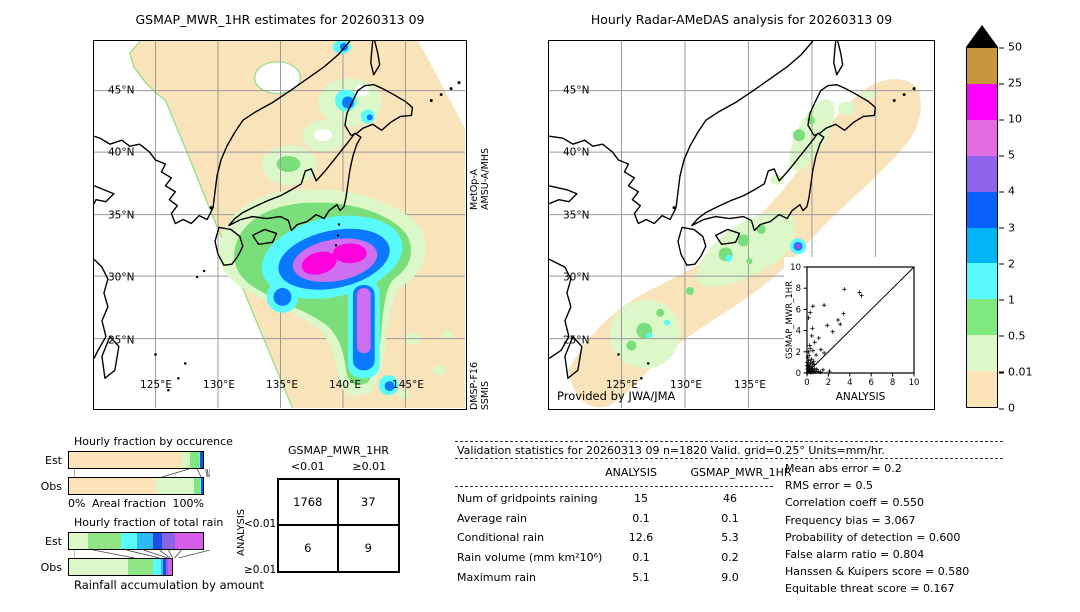  I want to click on colorbar-ticks: 50 25 10 5 4 3 2 1 0.5 0.01 0, so click(1021, 228).